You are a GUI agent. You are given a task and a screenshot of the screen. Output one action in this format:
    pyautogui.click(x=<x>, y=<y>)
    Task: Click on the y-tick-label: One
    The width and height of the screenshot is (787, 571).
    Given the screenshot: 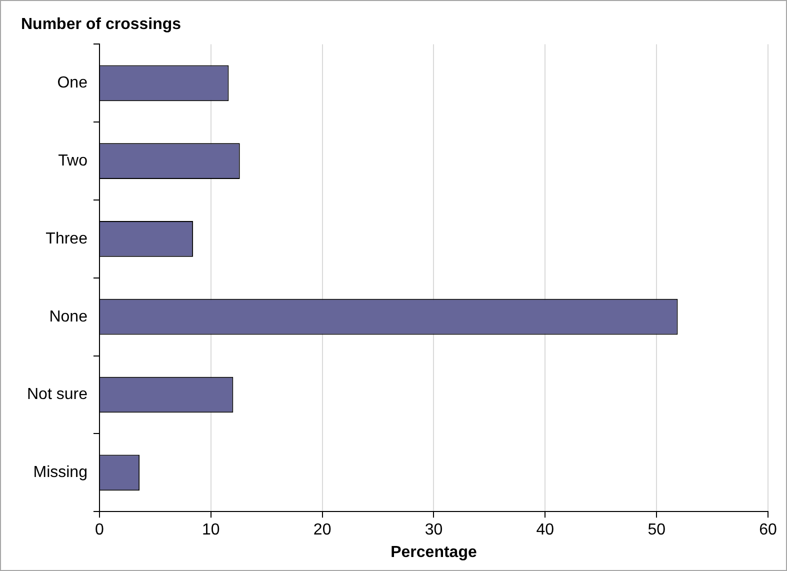 What is the action you would take?
    pyautogui.click(x=72, y=83)
    